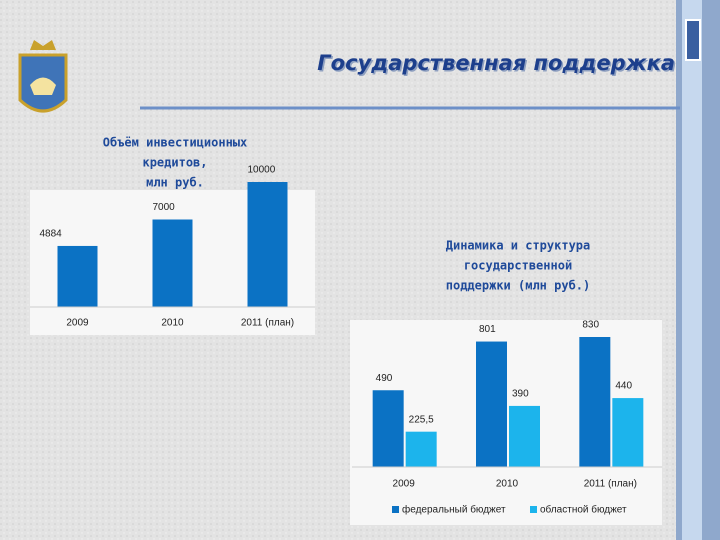 The width and height of the screenshot is (720, 540). What do you see at coordinates (175, 143) in the screenshot?
I see `chart-title: Объём инвестиционных` at bounding box center [175, 143].